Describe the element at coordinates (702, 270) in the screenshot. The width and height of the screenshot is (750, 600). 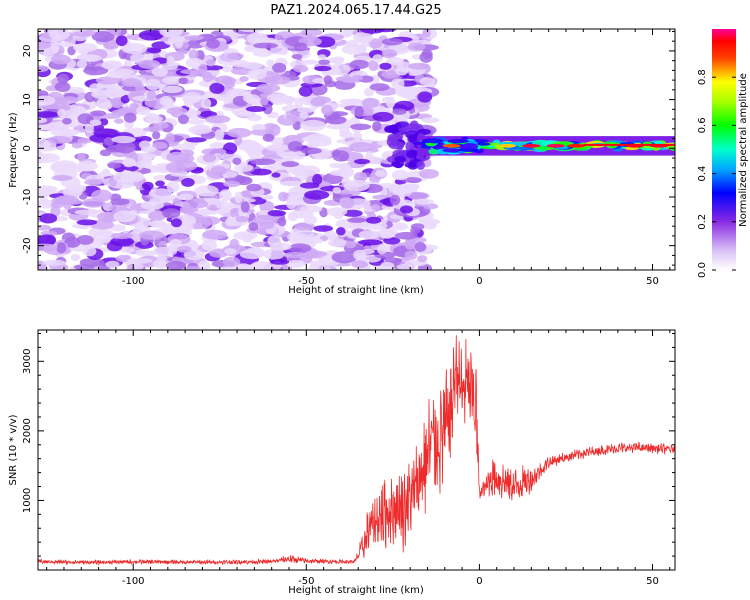
I see `colorbar-tick-label: 0.0` at that location.